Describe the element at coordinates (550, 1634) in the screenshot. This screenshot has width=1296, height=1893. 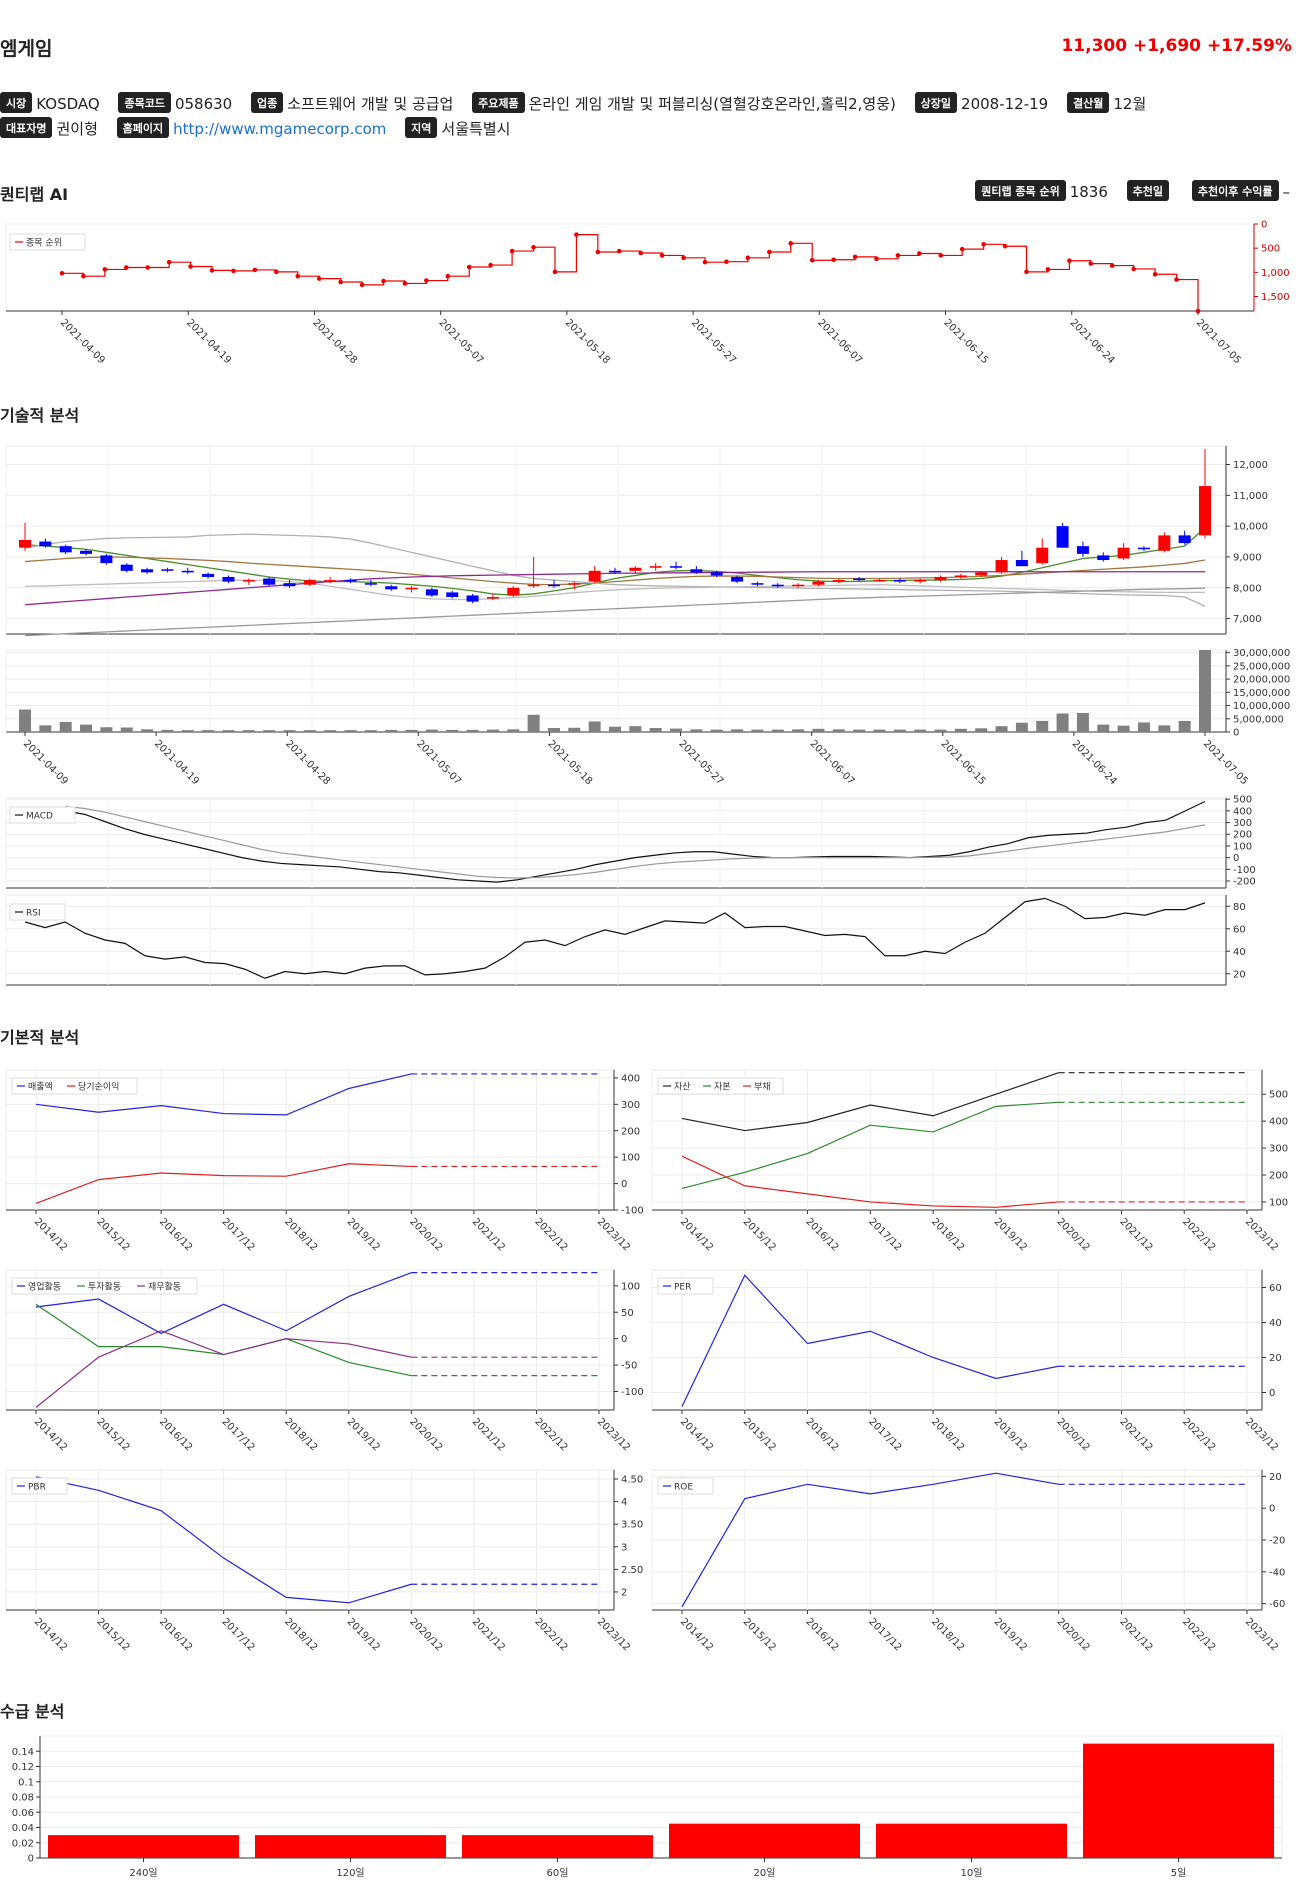
I see `pbr-xtick-label: 2022/12` at that location.